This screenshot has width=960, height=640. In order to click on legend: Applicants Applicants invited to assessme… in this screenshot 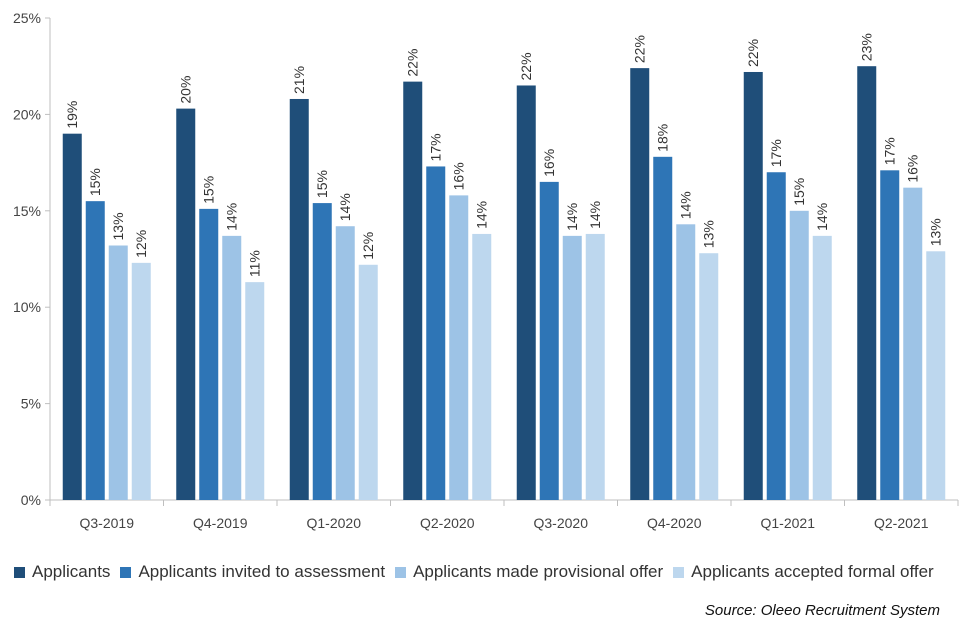, I will do `click(474, 572)`.